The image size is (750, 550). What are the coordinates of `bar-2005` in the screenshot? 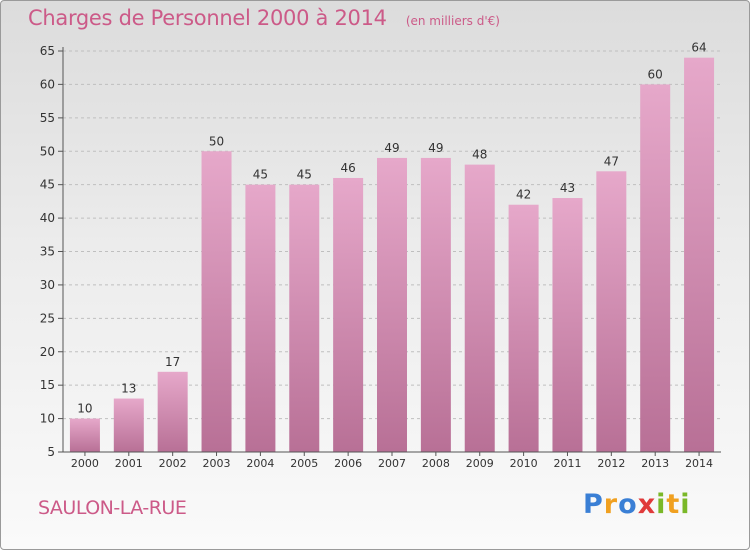 It's located at (304, 318).